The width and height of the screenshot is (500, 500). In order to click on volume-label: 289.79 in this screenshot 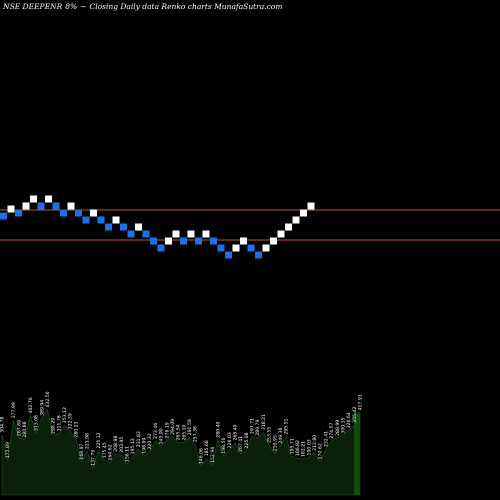, I will do `click(258, 428)`.